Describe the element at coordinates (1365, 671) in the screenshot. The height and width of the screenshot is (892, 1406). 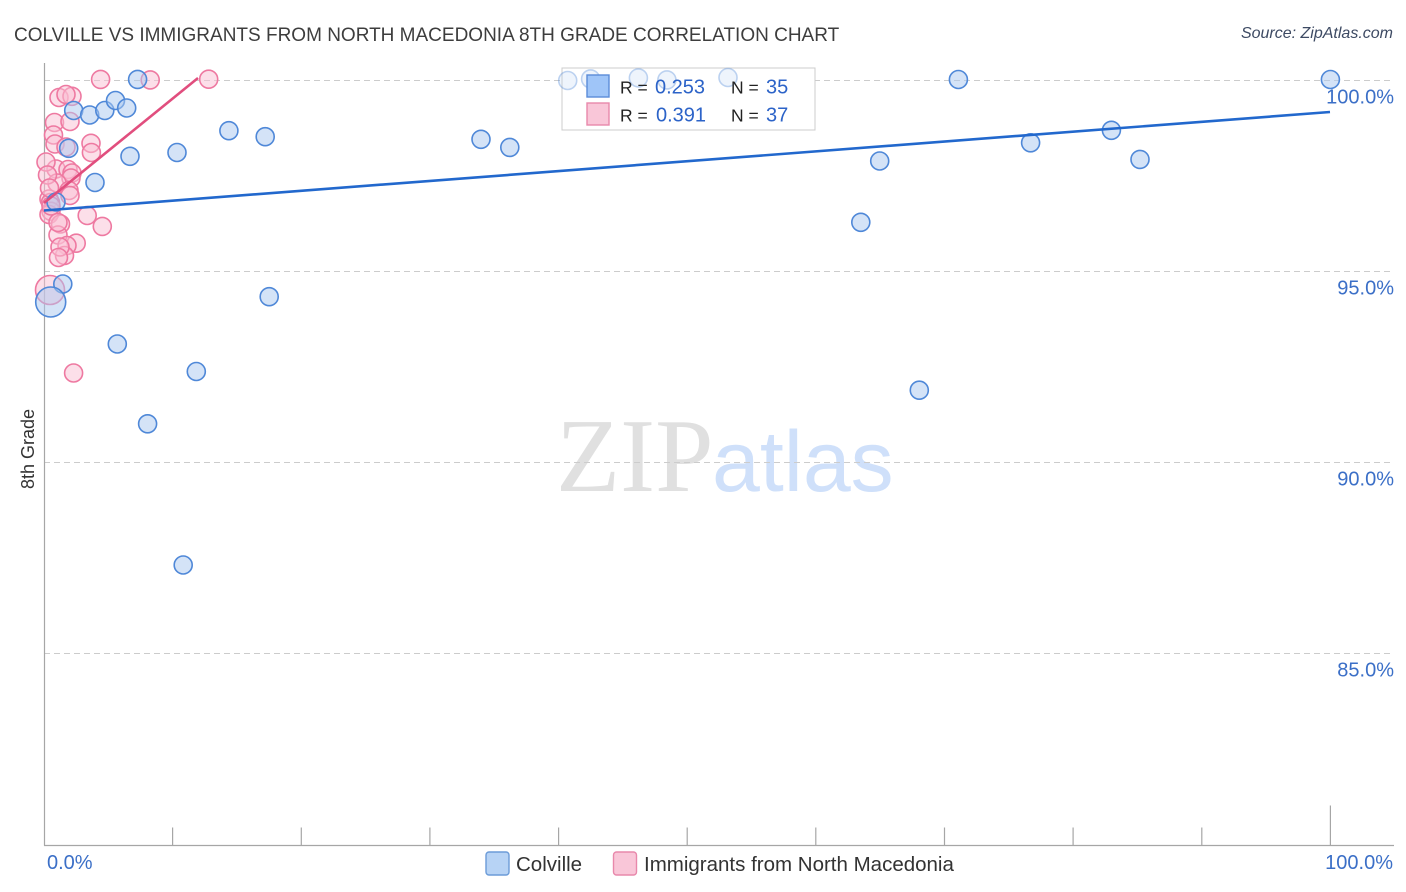
I see `svg-text: 85.0%` at that location.